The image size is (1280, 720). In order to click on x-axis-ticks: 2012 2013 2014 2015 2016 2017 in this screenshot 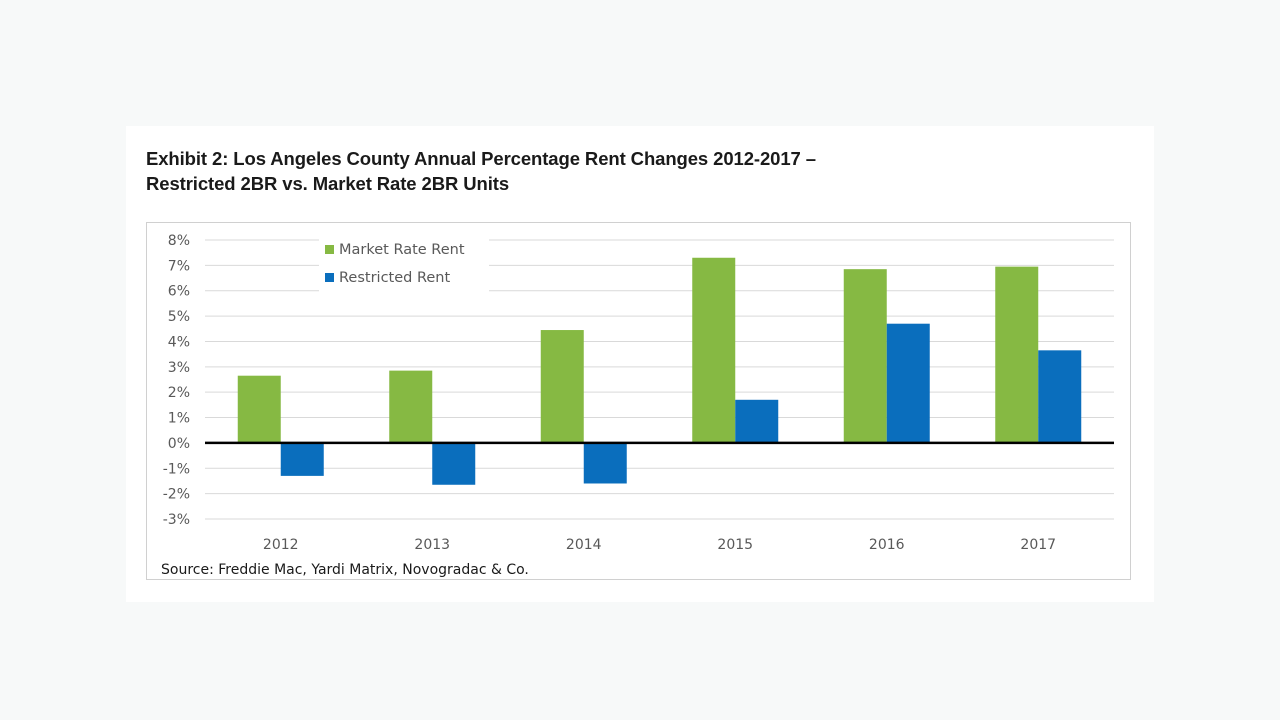, I will do `click(659, 545)`.